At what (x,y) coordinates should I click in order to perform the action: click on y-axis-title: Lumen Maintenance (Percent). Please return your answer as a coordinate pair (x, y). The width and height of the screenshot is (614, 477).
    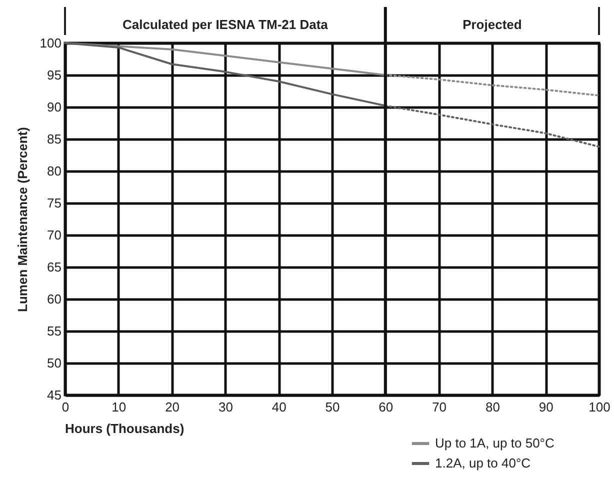
    Looking at the image, I should click on (22, 219).